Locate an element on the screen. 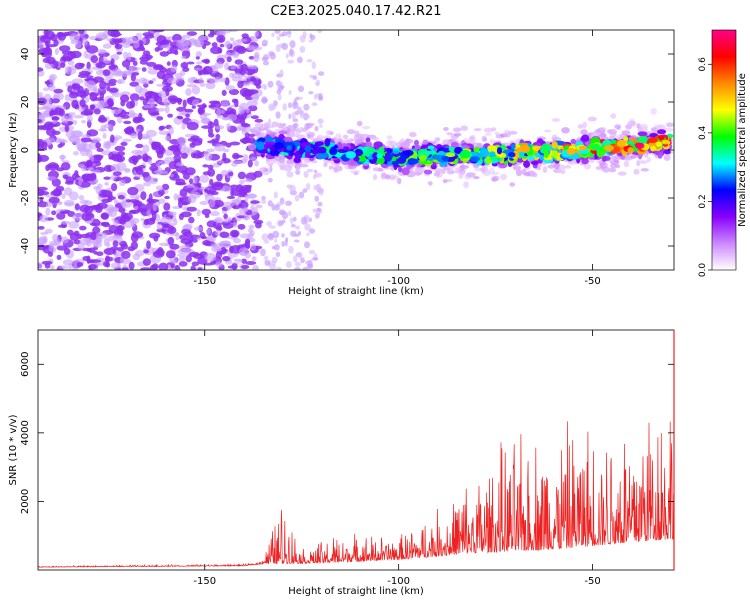 Image resolution: width=750 pixels, height=604 pixels. colorbar-label: Normalized spectral amplitude is located at coordinates (742, 150).